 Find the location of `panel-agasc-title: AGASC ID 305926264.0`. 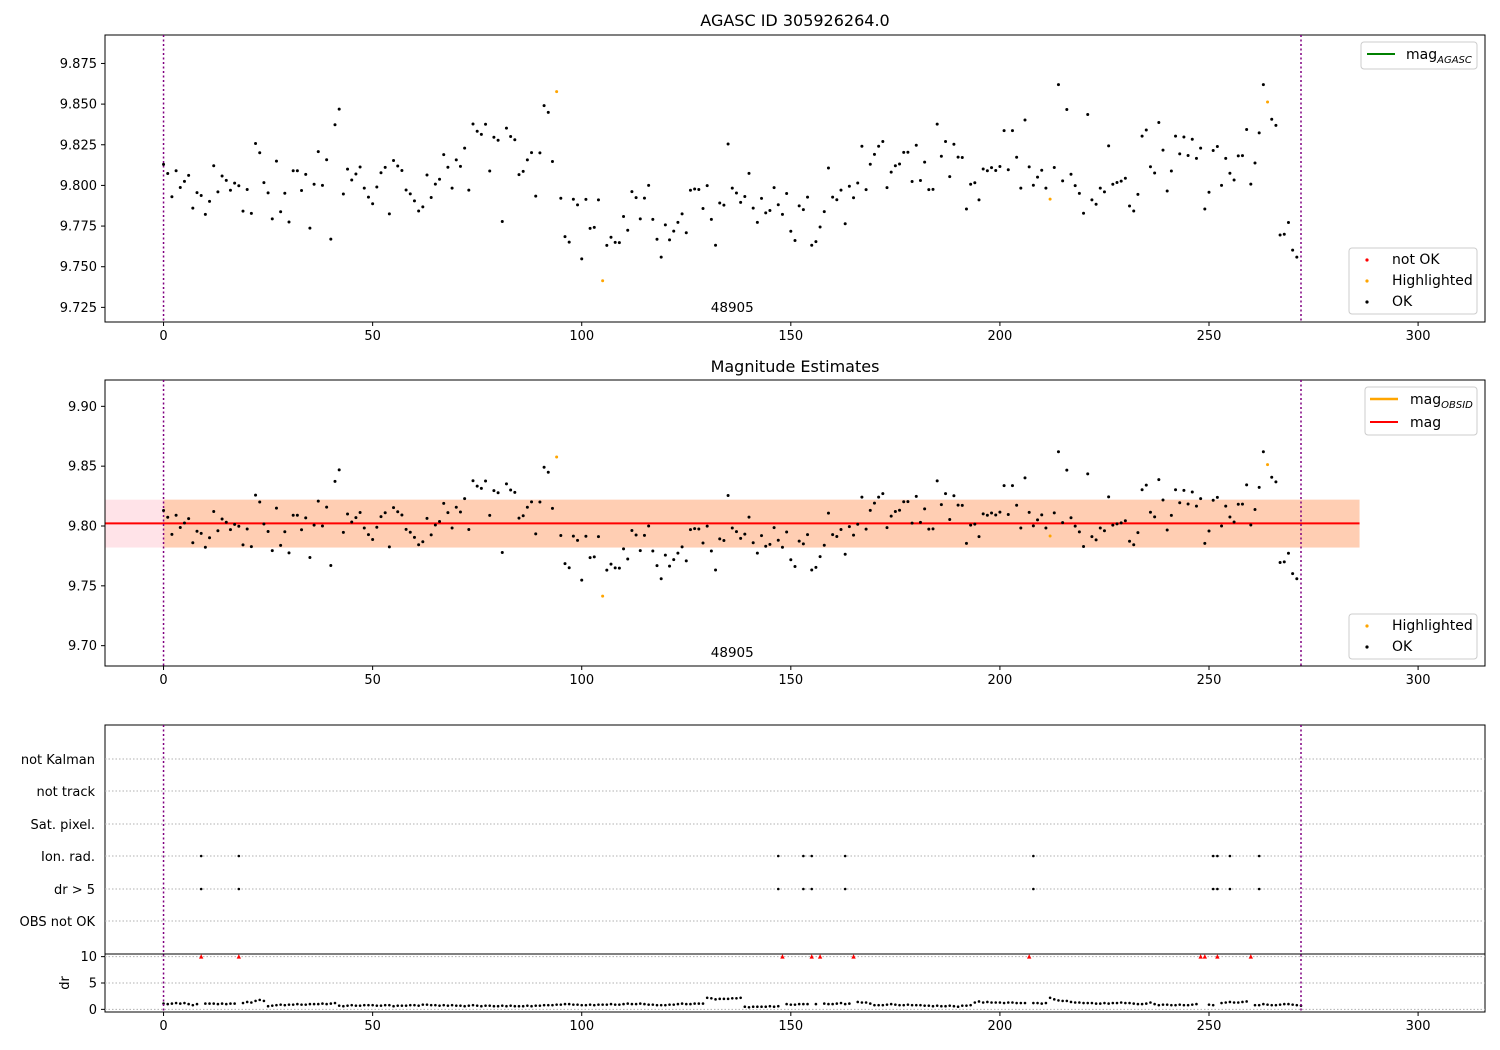

panel-agasc-title: AGASC ID 305926264.0 is located at coordinates (794, 20).